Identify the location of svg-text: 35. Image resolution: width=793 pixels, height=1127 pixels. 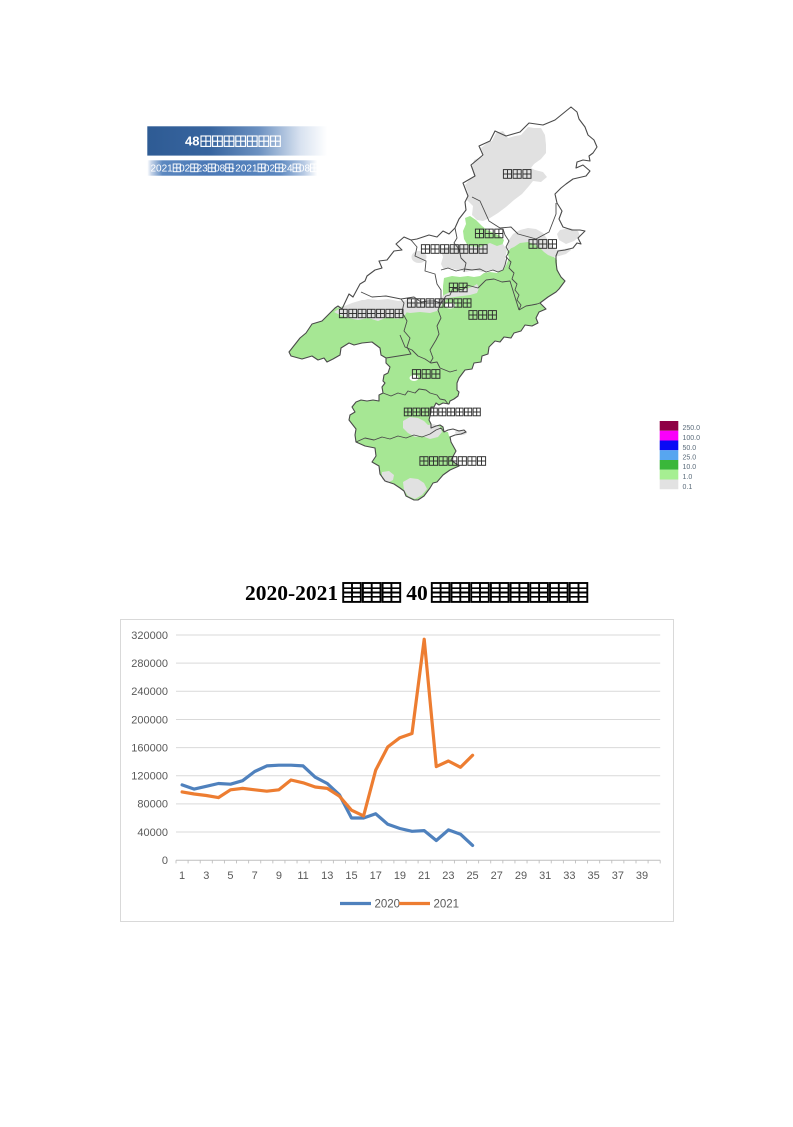
(593, 876).